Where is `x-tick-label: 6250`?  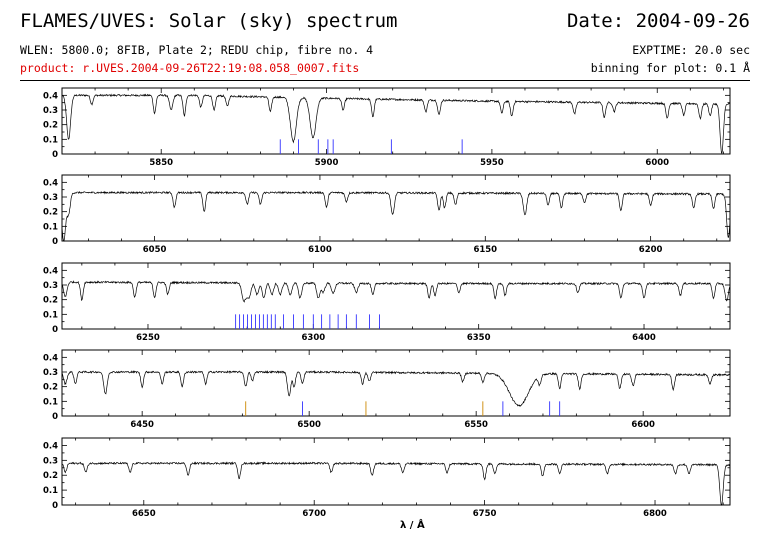 x-tick-label: 6250 is located at coordinates (148, 338).